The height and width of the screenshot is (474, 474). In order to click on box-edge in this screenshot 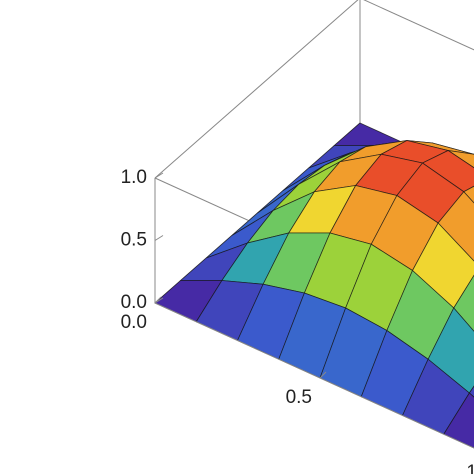, I will do `click(418, 25)`.